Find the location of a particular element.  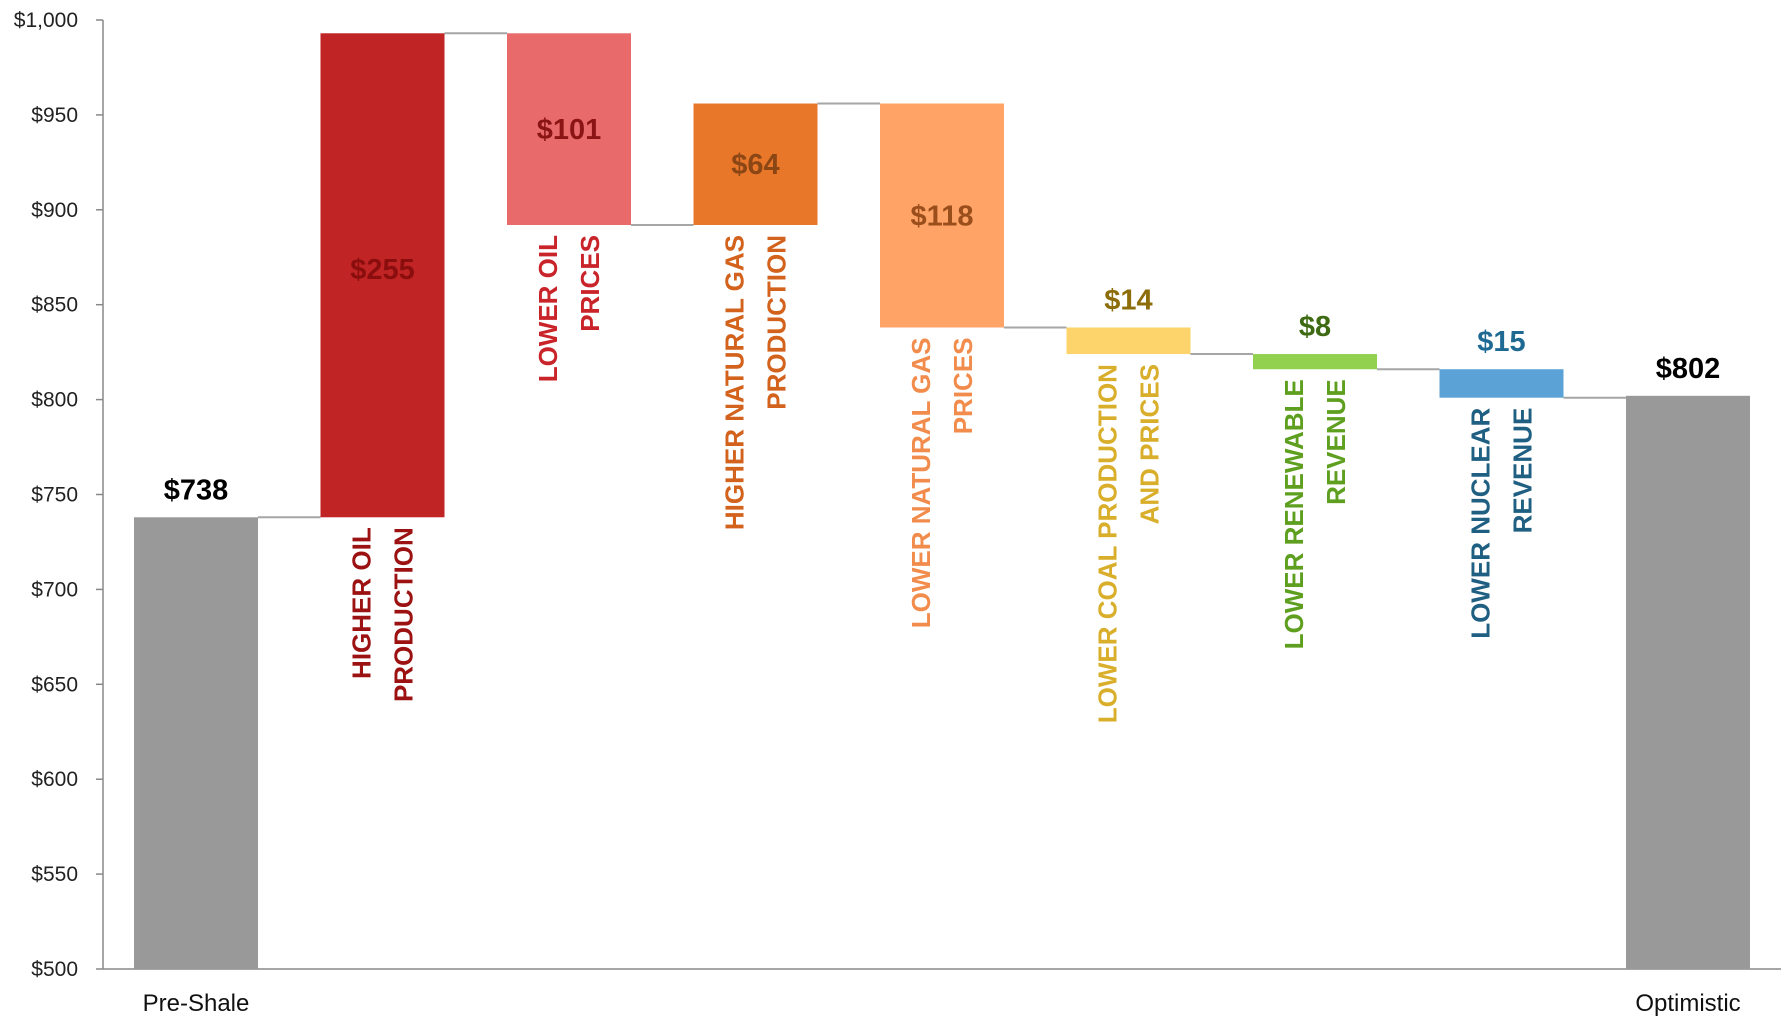

y-tick-label: $850 is located at coordinates (54, 305).